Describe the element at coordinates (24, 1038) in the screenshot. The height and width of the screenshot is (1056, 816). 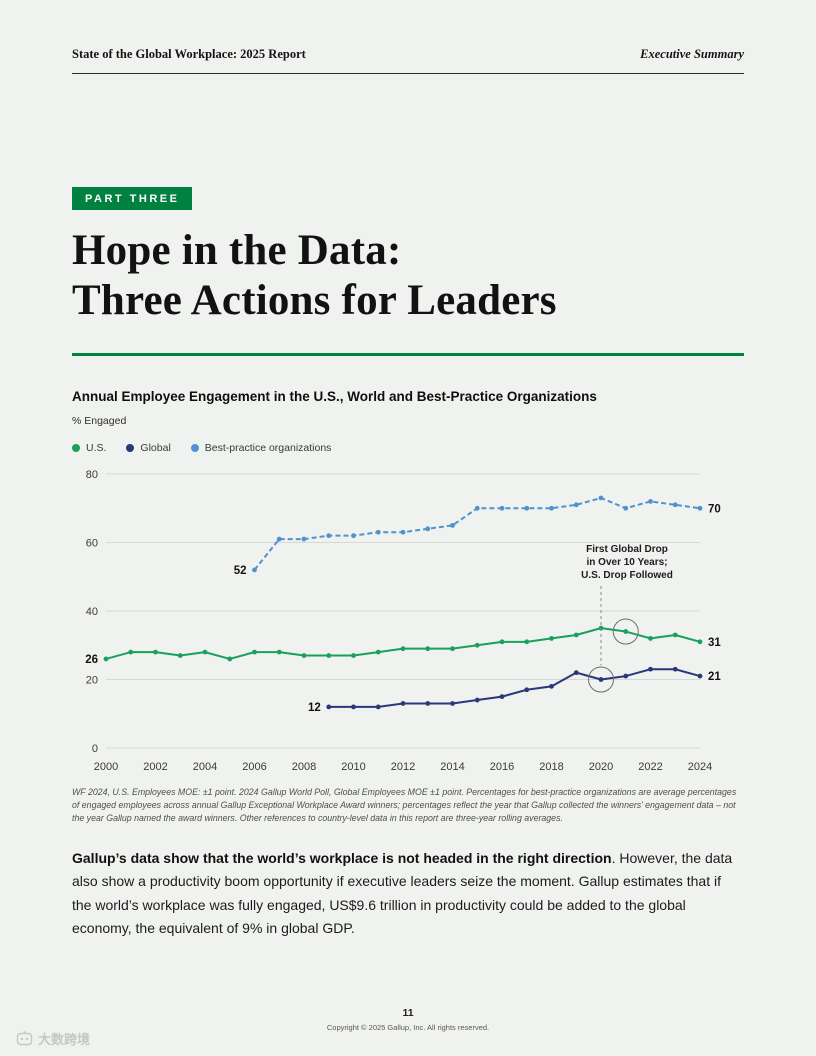
I see `watermark-logo-icon` at that location.